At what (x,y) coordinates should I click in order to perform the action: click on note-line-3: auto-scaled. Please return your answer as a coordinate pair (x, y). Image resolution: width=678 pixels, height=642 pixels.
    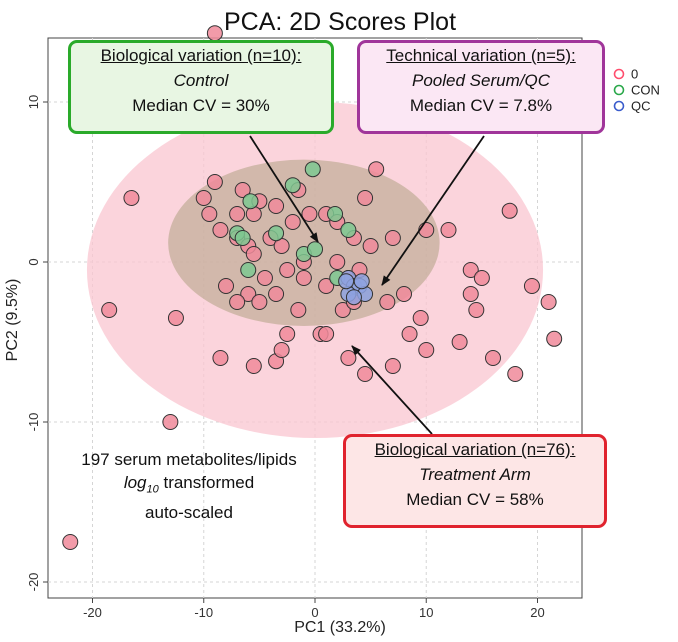
    Looking at the image, I should click on (189, 513).